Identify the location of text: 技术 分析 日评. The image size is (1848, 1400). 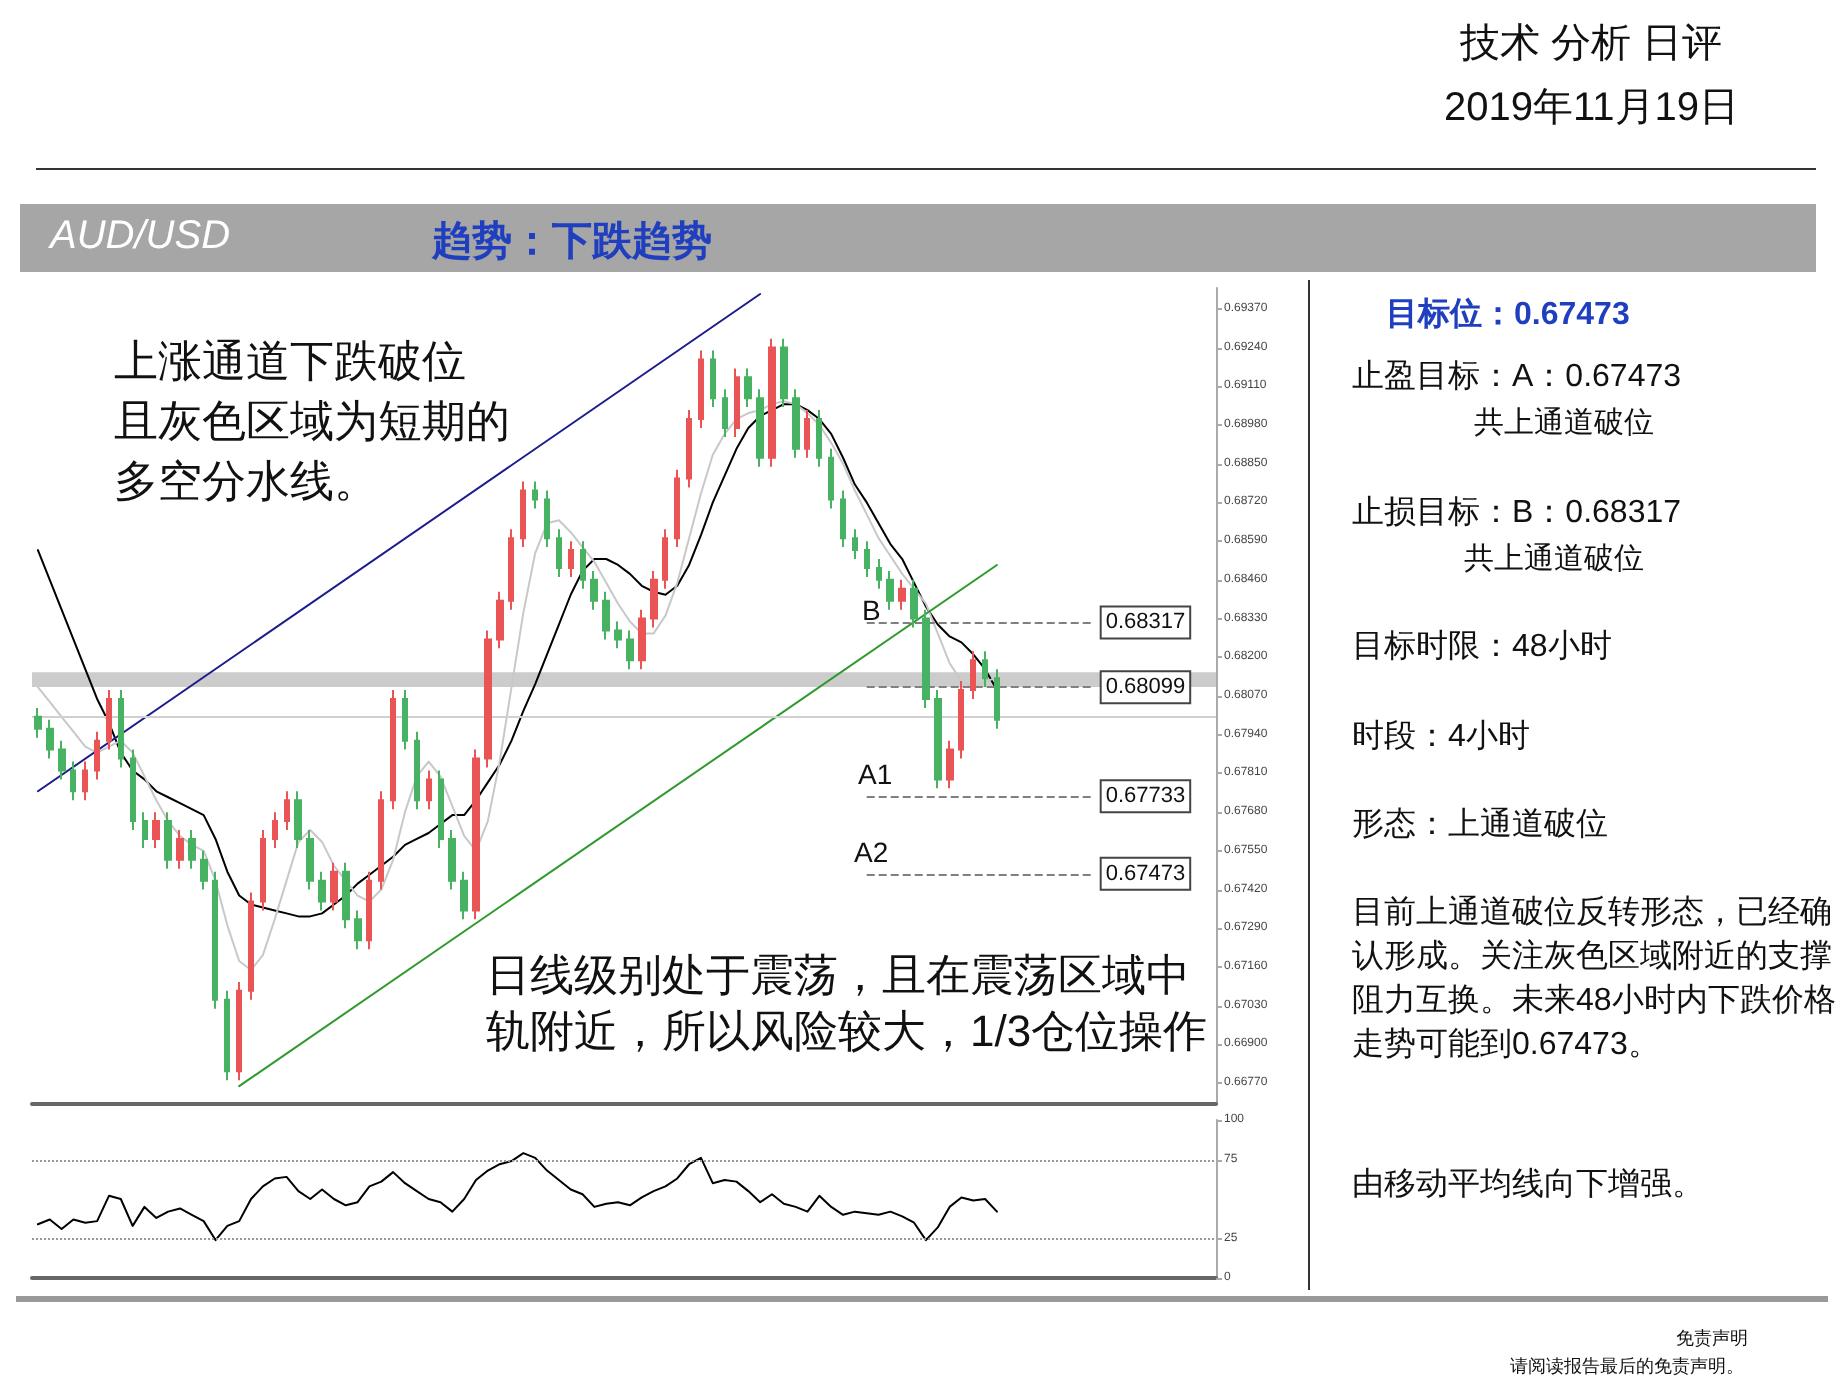
(1591, 45).